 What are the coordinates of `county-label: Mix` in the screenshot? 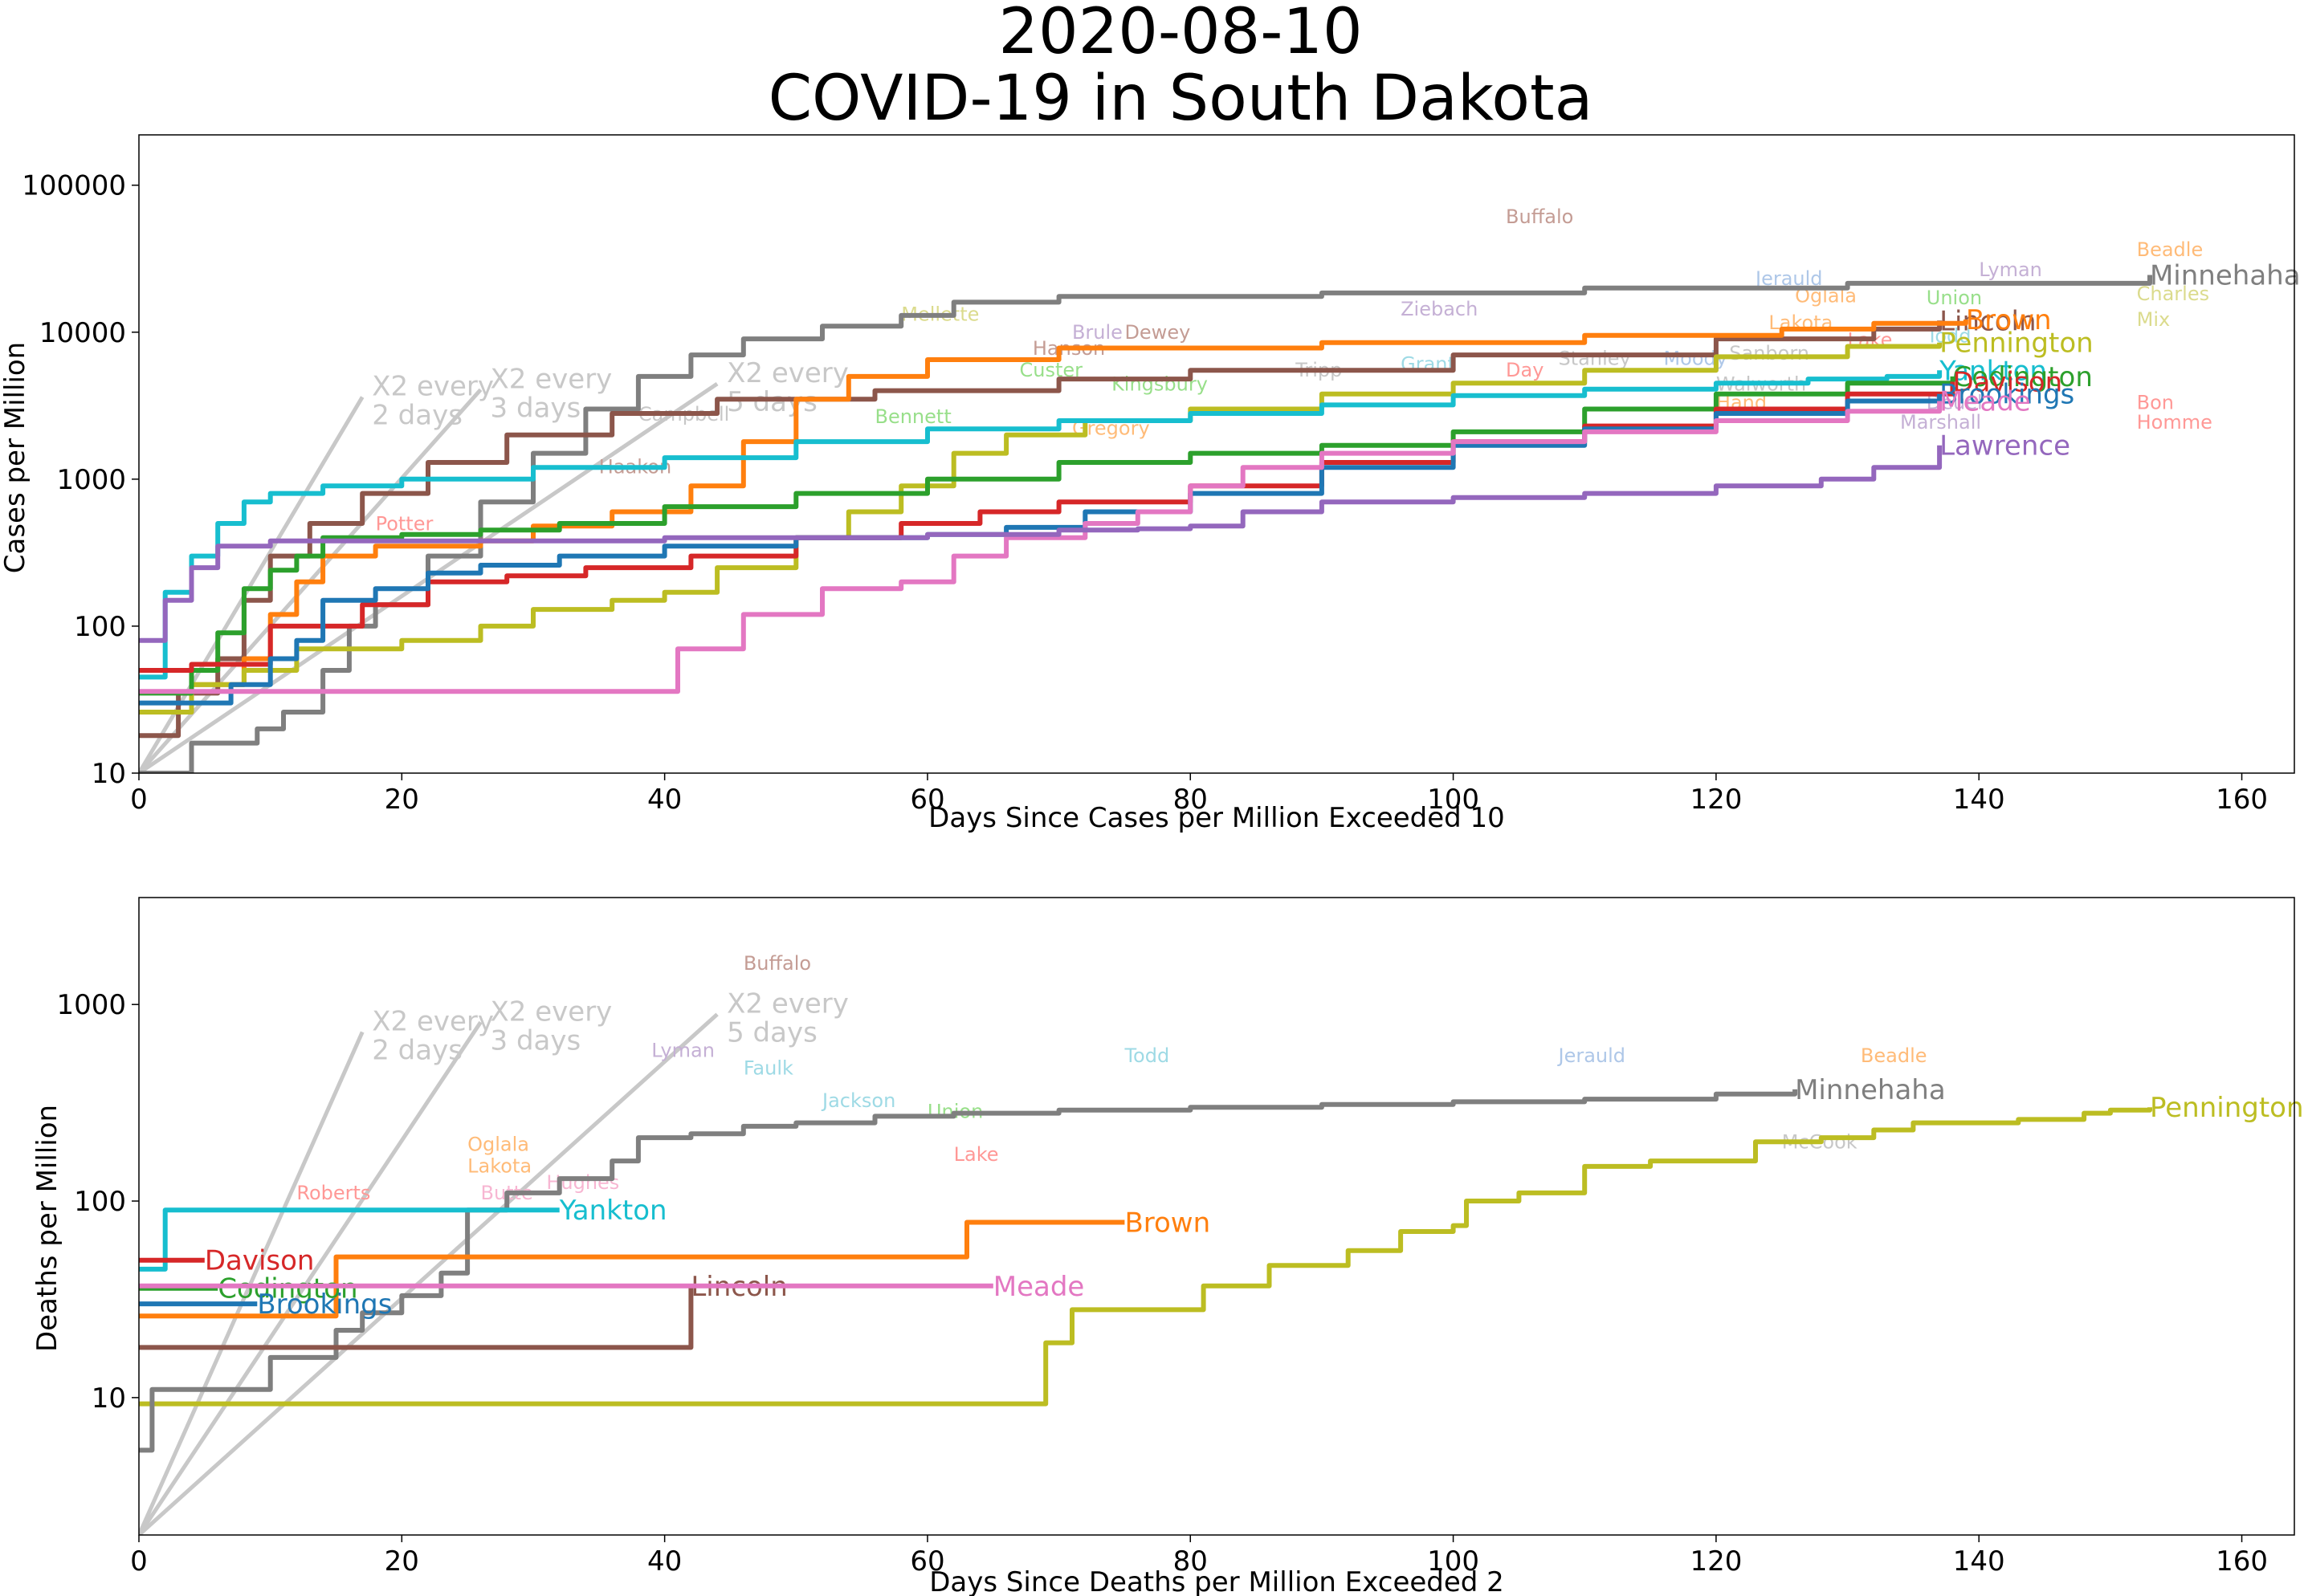 It's located at (2154, 320).